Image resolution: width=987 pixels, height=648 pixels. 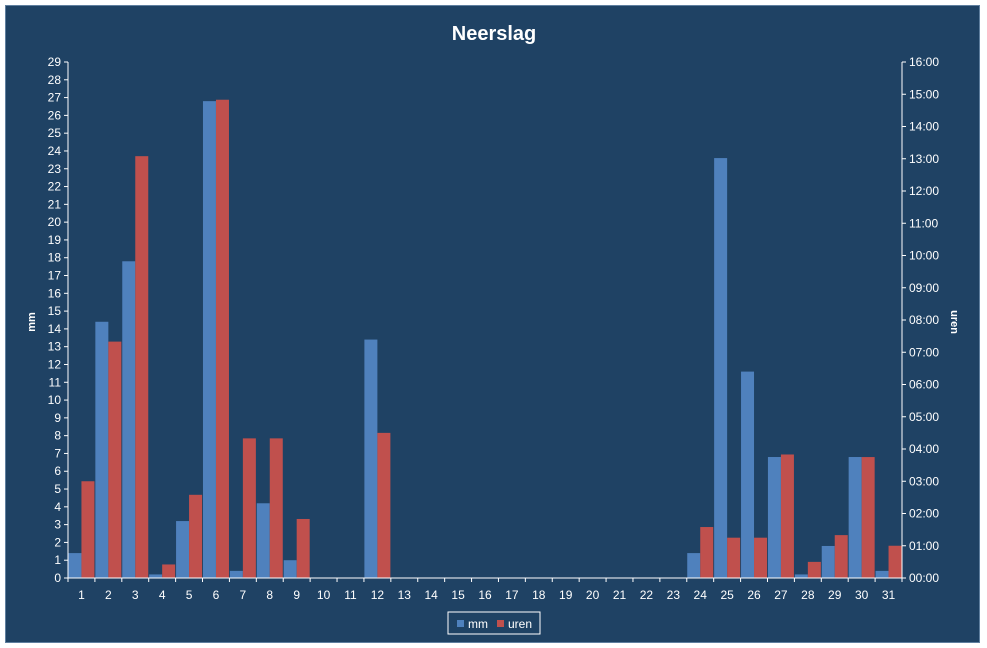 What do you see at coordinates (500, 623) in the screenshot?
I see `legend-swatch-uren` at bounding box center [500, 623].